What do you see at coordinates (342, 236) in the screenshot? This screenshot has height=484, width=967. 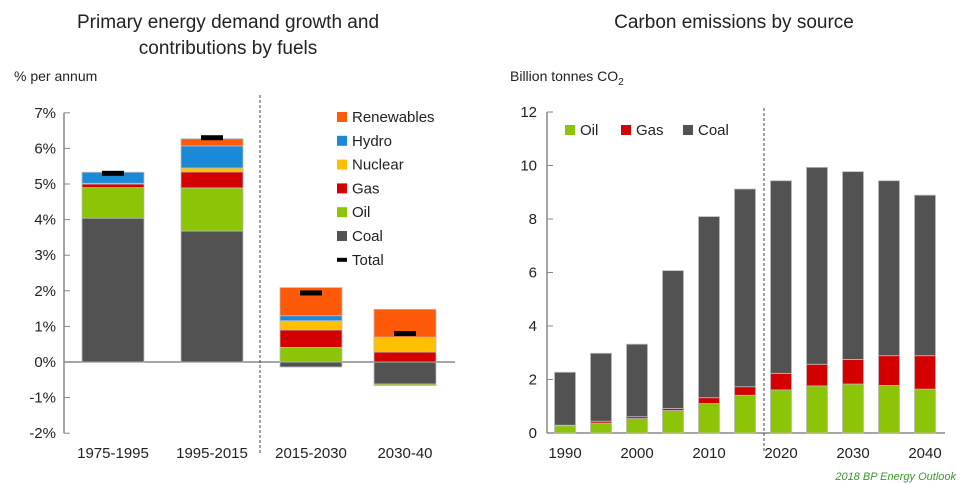 I see `legend-swatch-coal` at bounding box center [342, 236].